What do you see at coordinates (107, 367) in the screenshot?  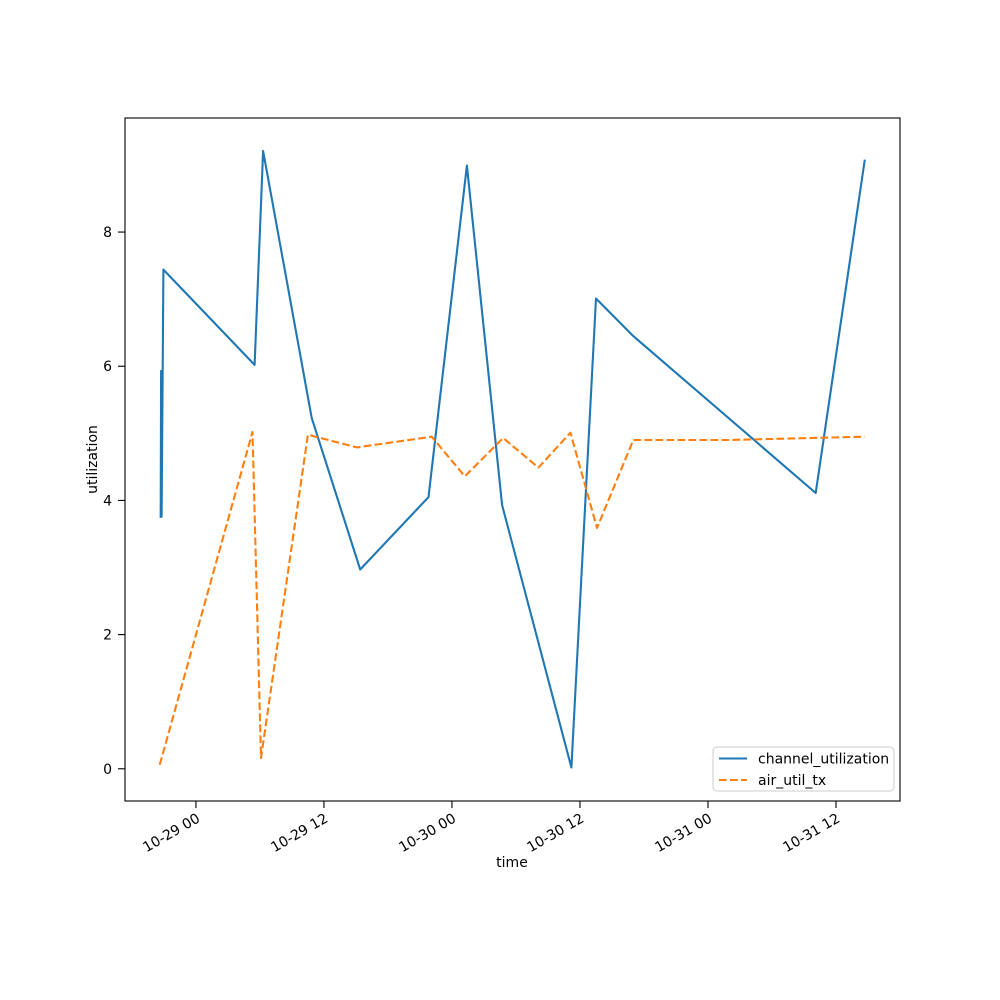 I see `y-tick-label: 6` at bounding box center [107, 367].